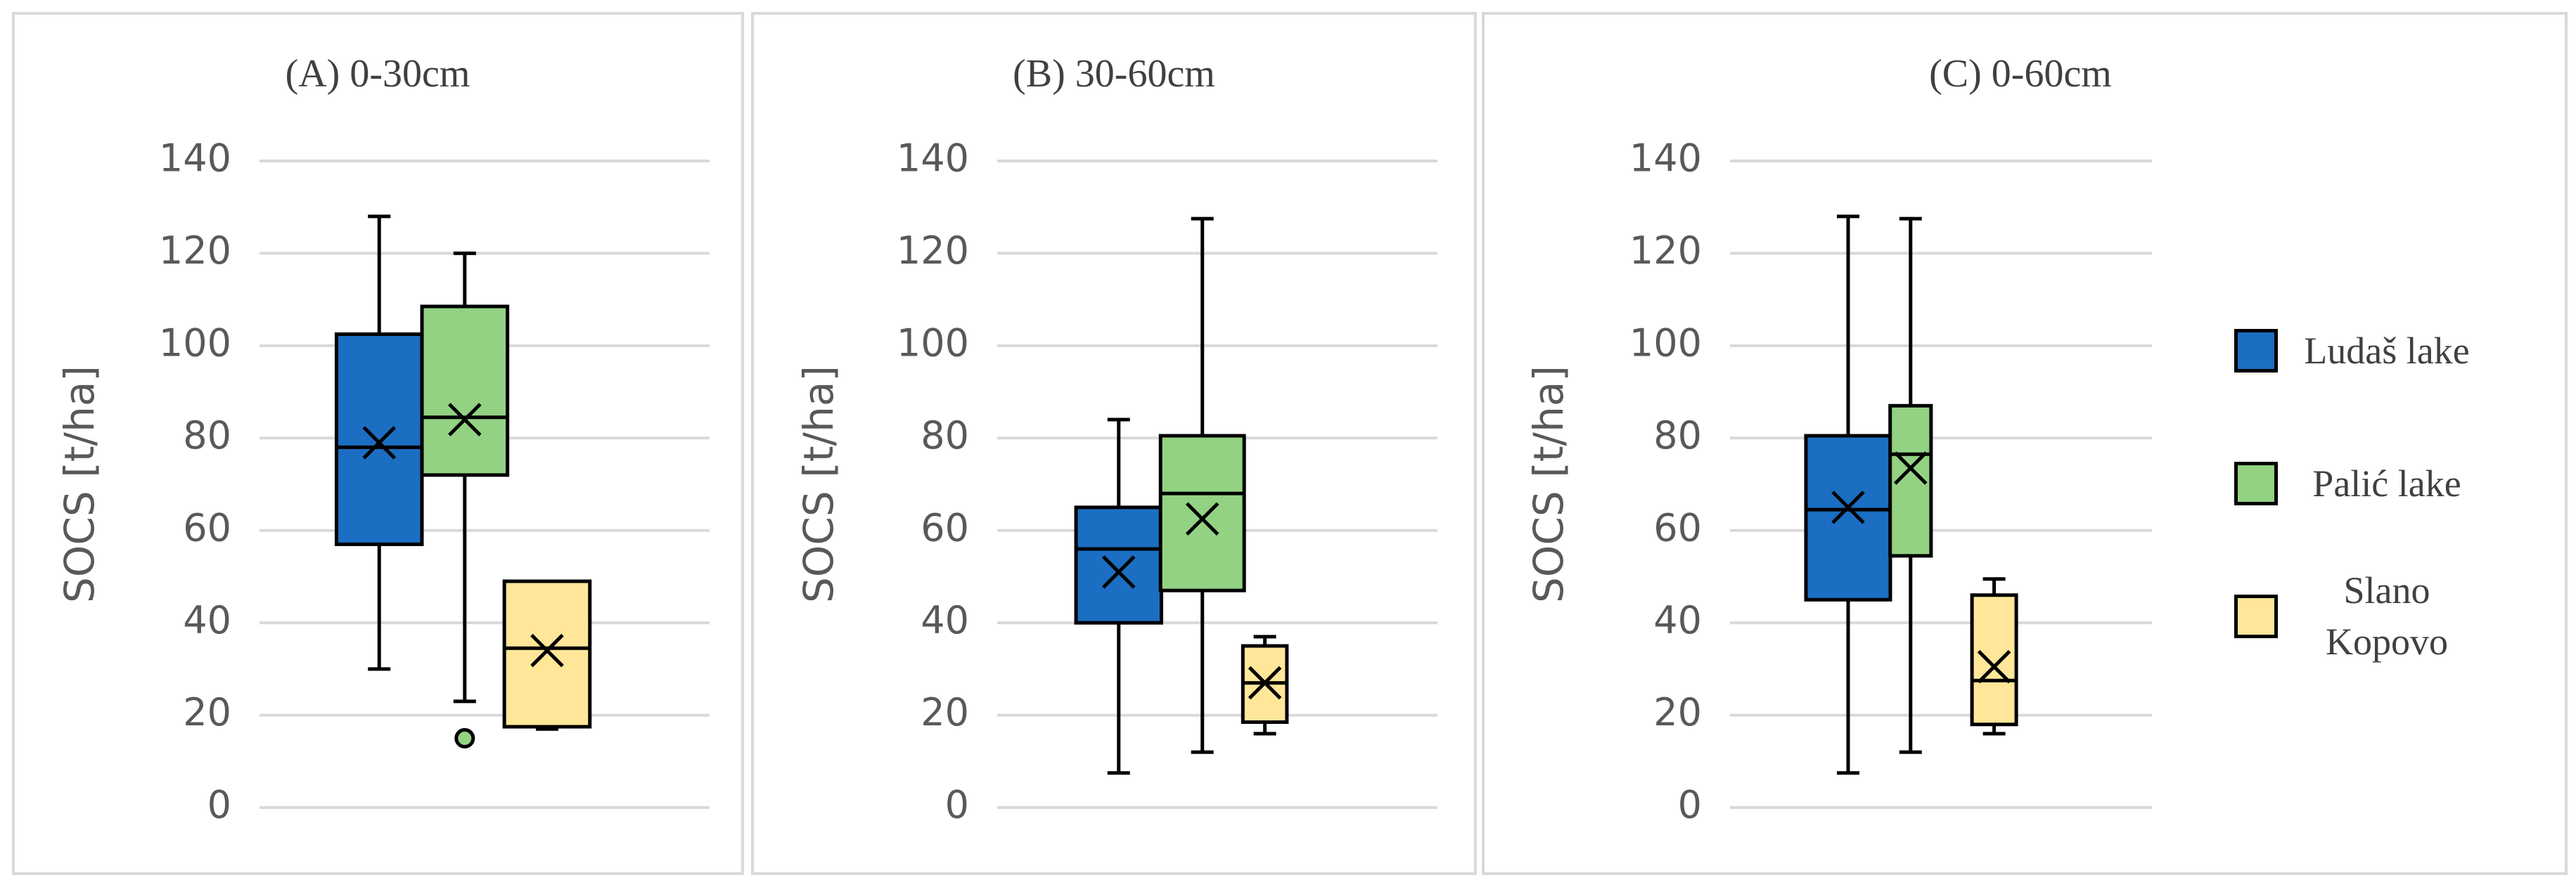 This screenshot has height=887, width=2576. What do you see at coordinates (2386, 483) in the screenshot?
I see `legend-label: Palić lake` at bounding box center [2386, 483].